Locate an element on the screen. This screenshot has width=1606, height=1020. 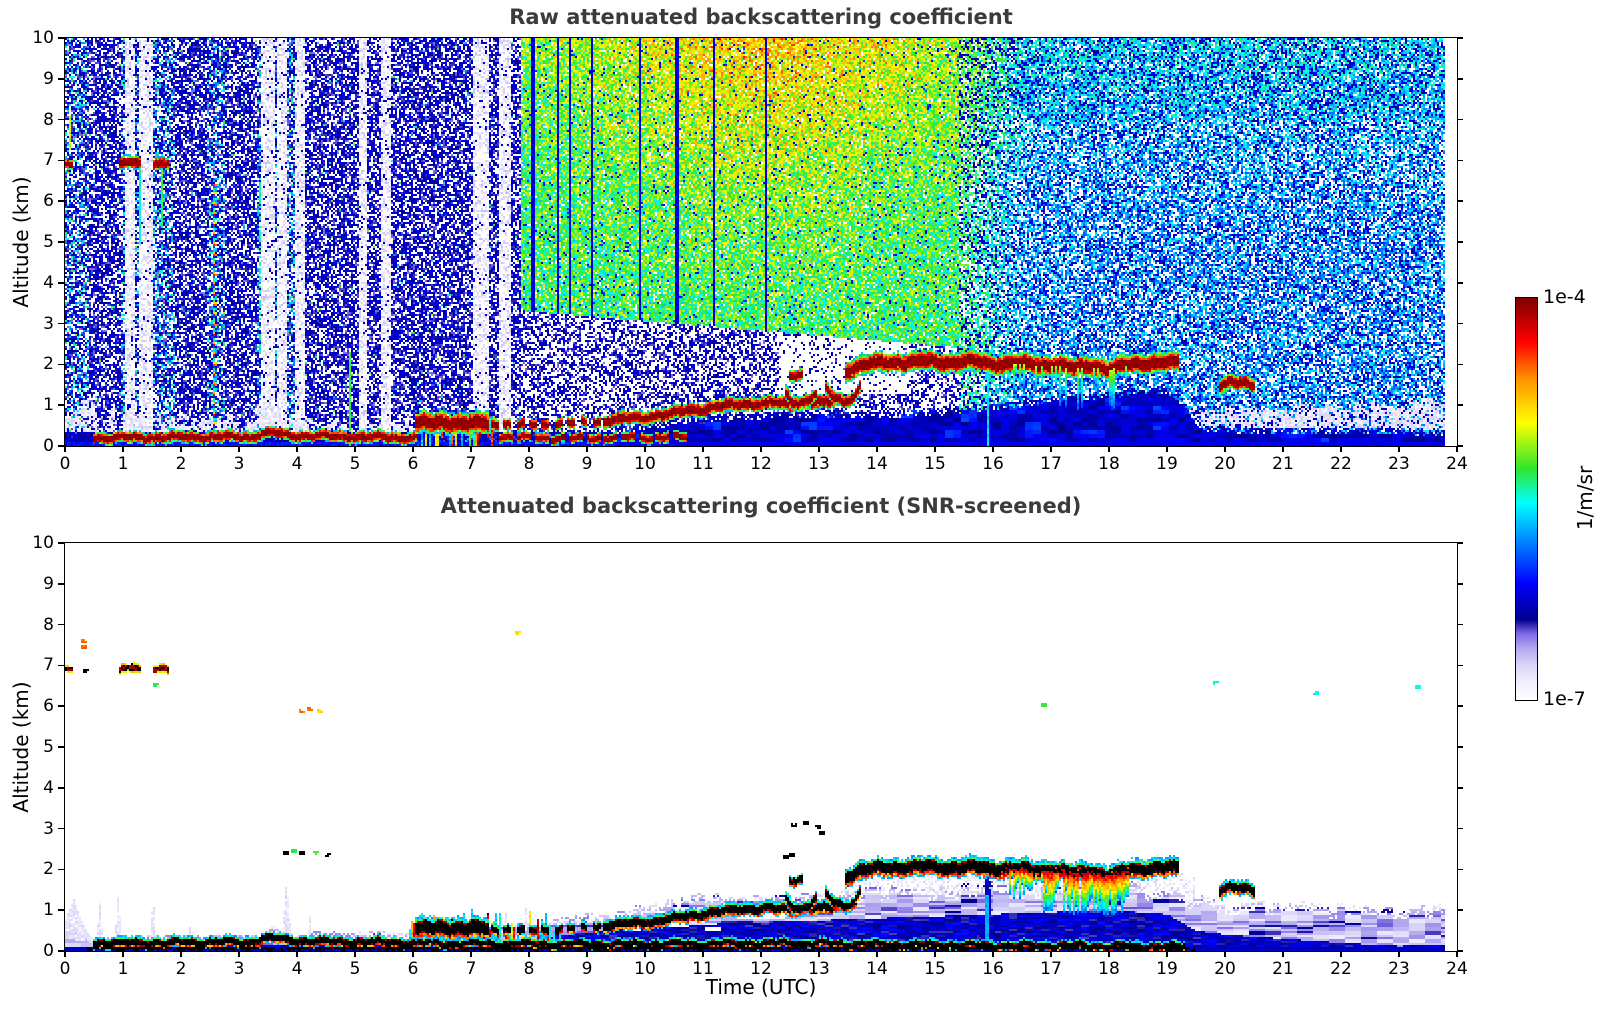
y-tick-label: 8 is located at coordinates (48, 624).